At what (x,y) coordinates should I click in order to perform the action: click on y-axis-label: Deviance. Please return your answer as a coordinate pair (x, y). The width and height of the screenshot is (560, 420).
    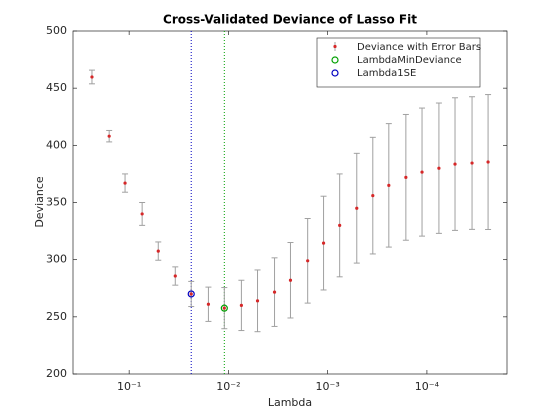
    Looking at the image, I should click on (39, 202).